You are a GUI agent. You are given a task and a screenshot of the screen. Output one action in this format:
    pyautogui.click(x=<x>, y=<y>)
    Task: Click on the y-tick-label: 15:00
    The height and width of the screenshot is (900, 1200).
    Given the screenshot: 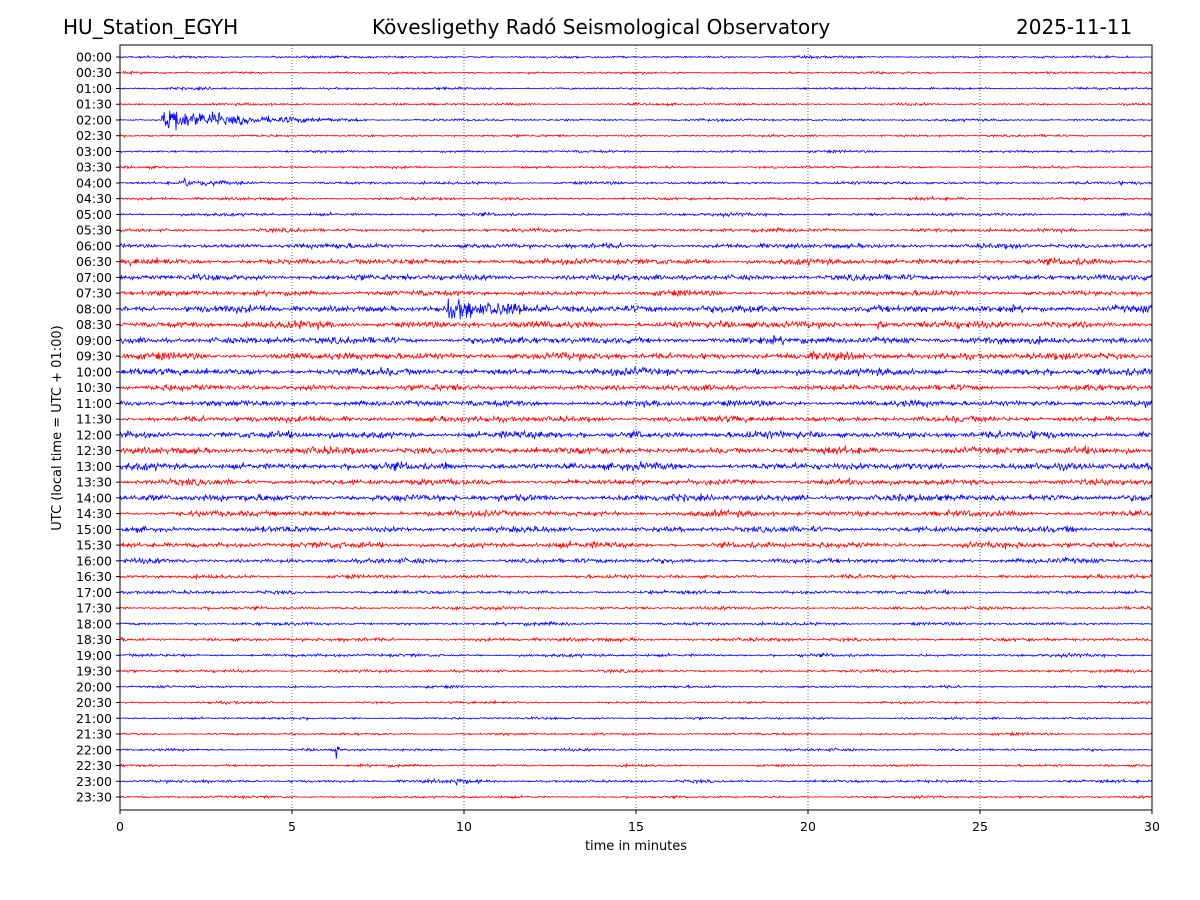 What is the action you would take?
    pyautogui.click(x=94, y=529)
    